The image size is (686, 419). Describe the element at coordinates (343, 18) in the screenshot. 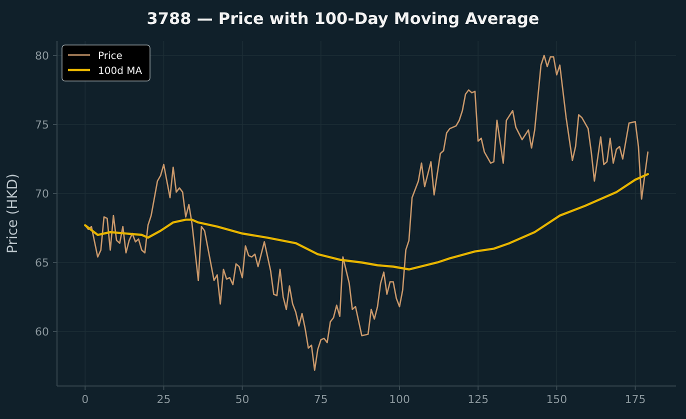

I see `chart-title: 3788 — Price with 100-Day Moving Average` at that location.